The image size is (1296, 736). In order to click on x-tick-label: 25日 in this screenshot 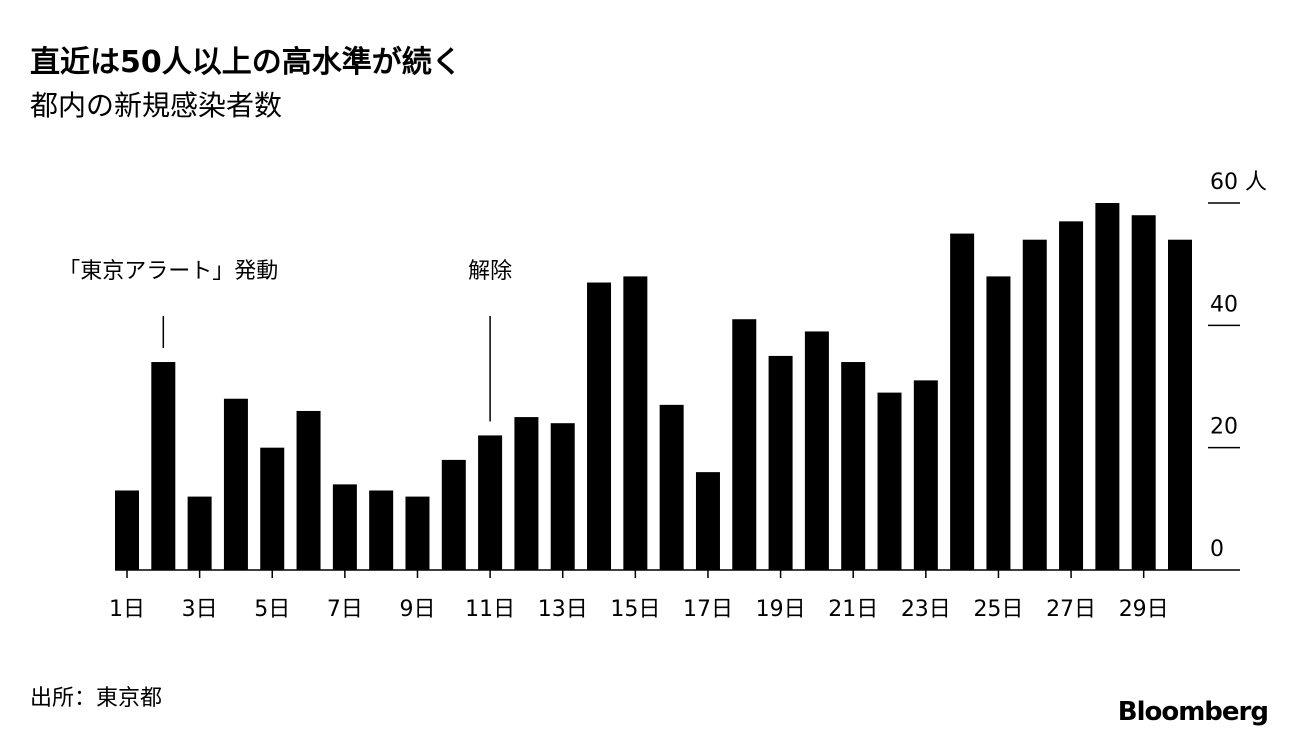, I will do `click(998, 609)`.